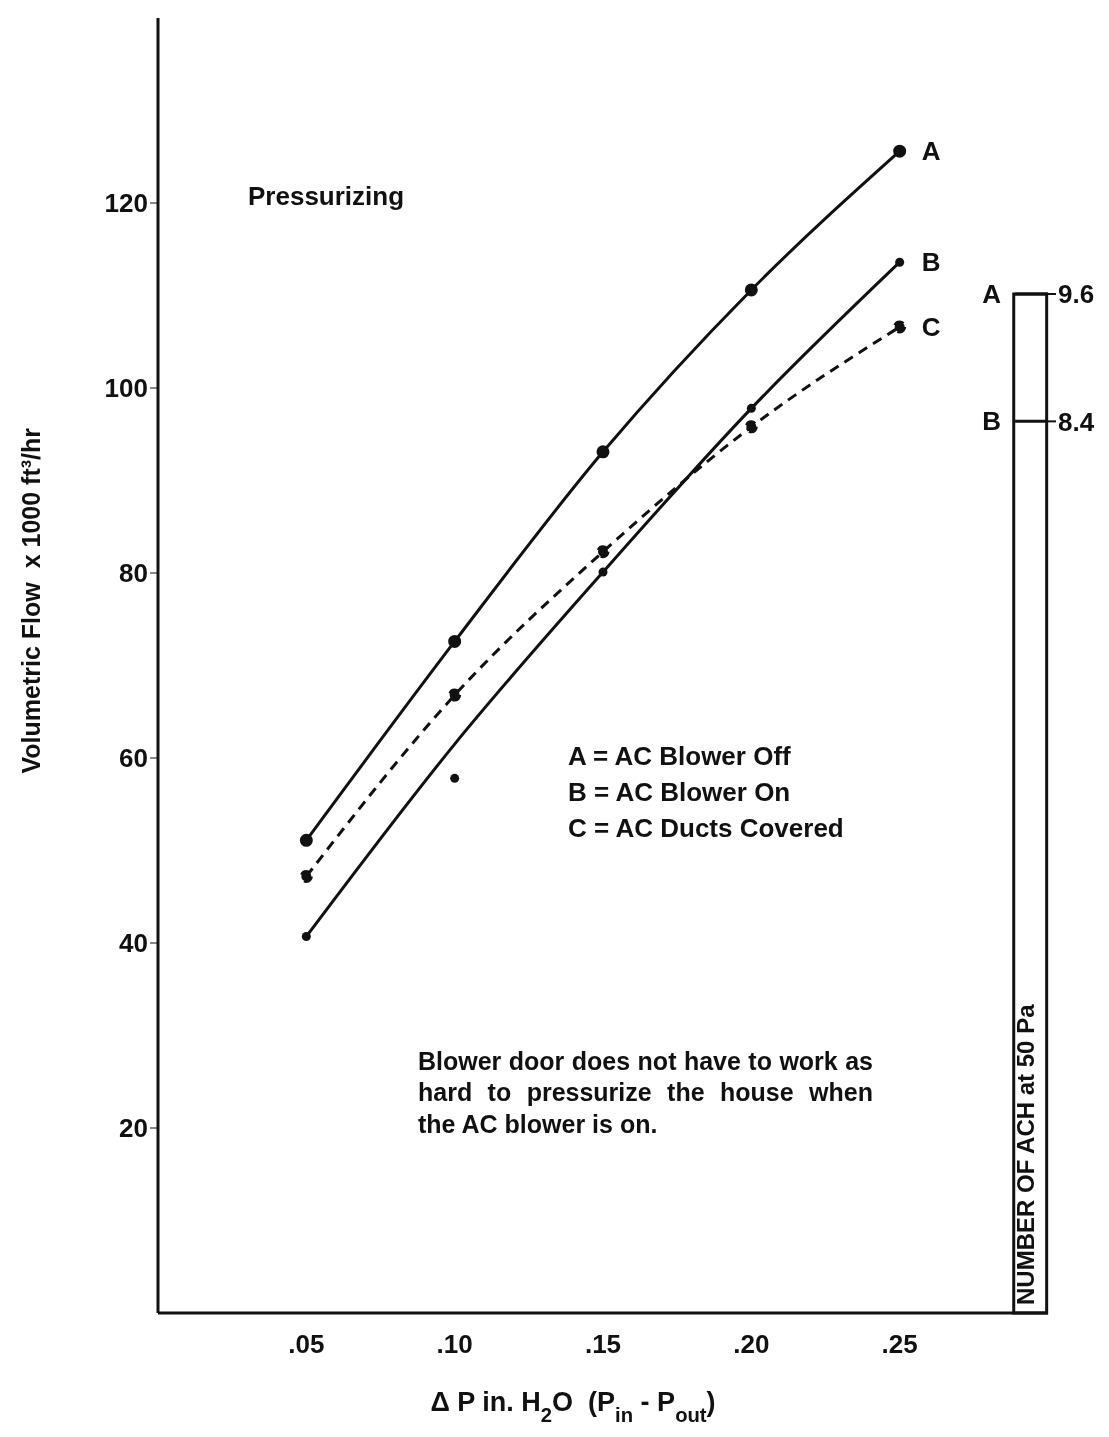 This screenshot has width=1109, height=1437. Describe the element at coordinates (706, 828) in the screenshot. I see `annotation: C = AC Ducts Covered` at that location.